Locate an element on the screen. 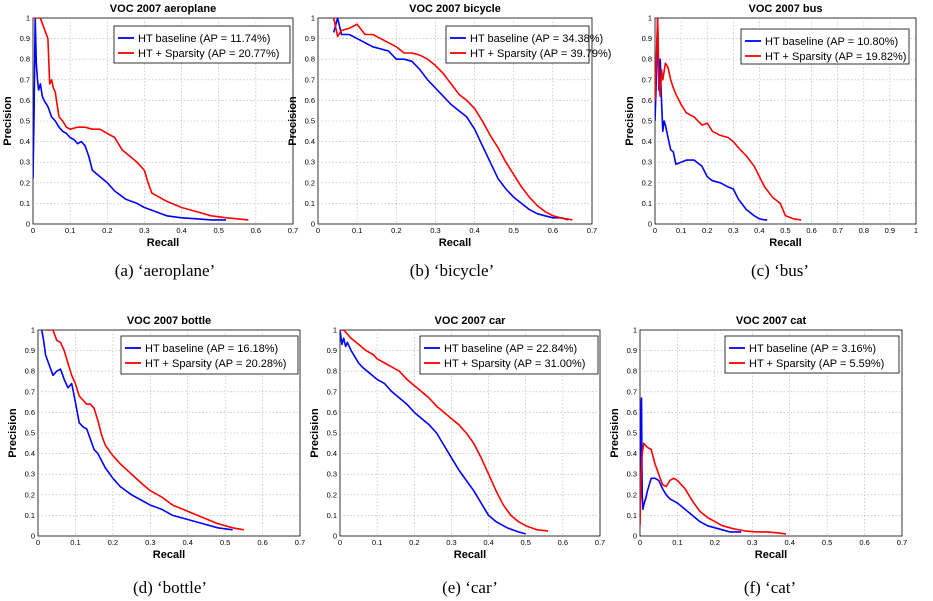 The image size is (933, 601). caption-d: (d) ‘bottle’ is located at coordinates (170, 587).